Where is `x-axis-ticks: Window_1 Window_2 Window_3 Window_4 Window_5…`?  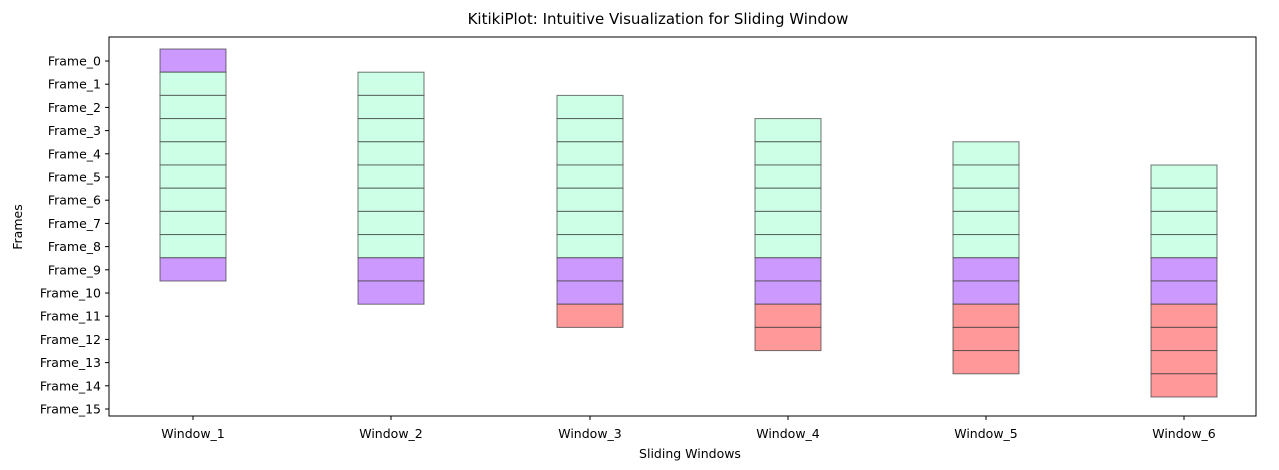 x-axis-ticks: Window_1 Window_2 Window_3 Window_4 Window_5… is located at coordinates (688, 428).